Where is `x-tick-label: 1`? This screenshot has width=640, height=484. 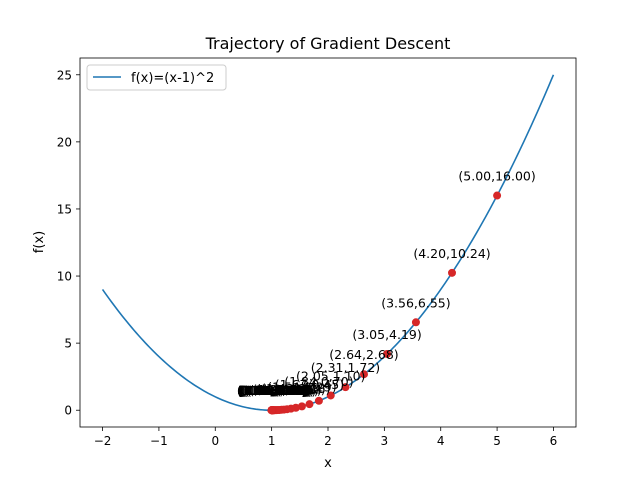
x-tick-label: 1 is located at coordinates (272, 441).